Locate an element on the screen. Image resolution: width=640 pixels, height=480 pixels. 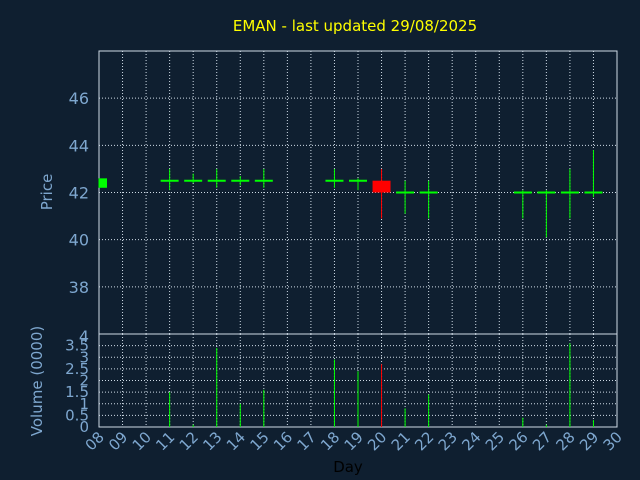
price-y-ticks: 38 40 42 44 46 is located at coordinates (79, 193).